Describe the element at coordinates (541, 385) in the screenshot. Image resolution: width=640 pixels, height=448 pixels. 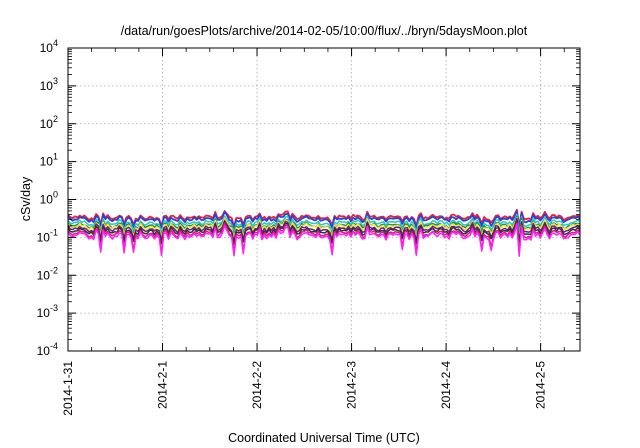
I see `x-tick-label: 2014-2-5` at that location.